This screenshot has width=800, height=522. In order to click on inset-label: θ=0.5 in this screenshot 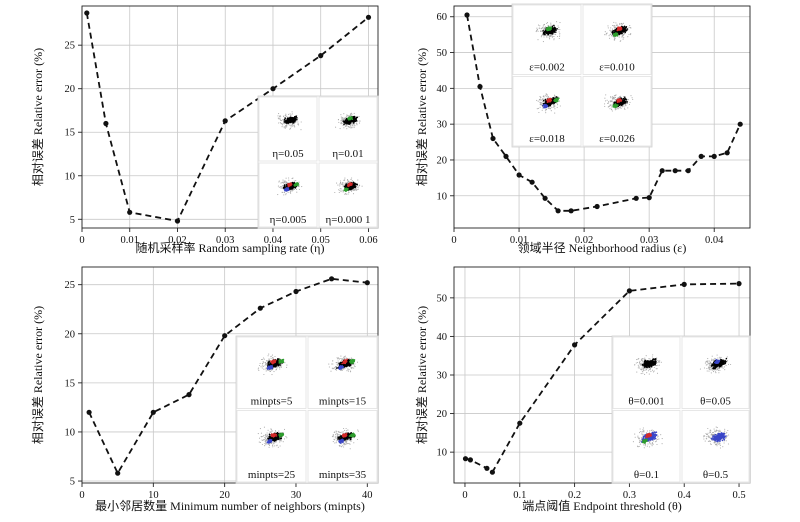, I will do `click(716, 475)`.